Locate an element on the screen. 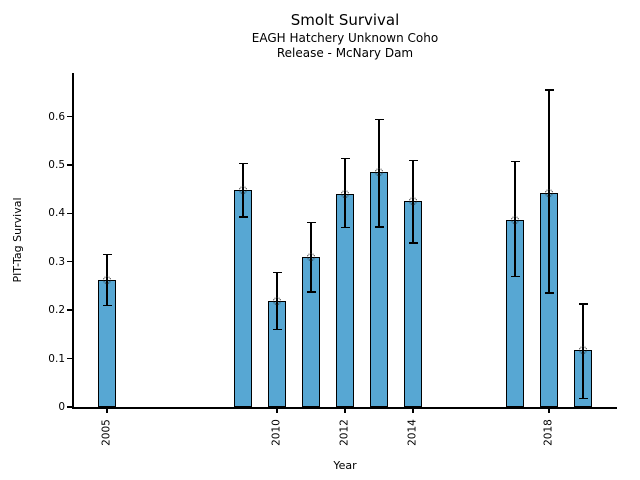 This screenshot has width=640, height=480. x-tick-label: 2012 is located at coordinates (344, 432).